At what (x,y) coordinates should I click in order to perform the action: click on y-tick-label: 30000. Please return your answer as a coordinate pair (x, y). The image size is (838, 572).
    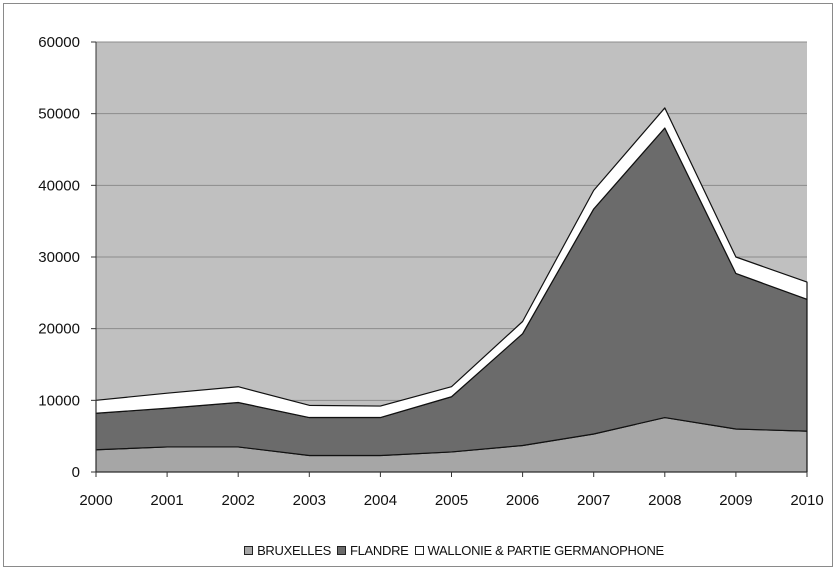
    Looking at the image, I should click on (59, 257).